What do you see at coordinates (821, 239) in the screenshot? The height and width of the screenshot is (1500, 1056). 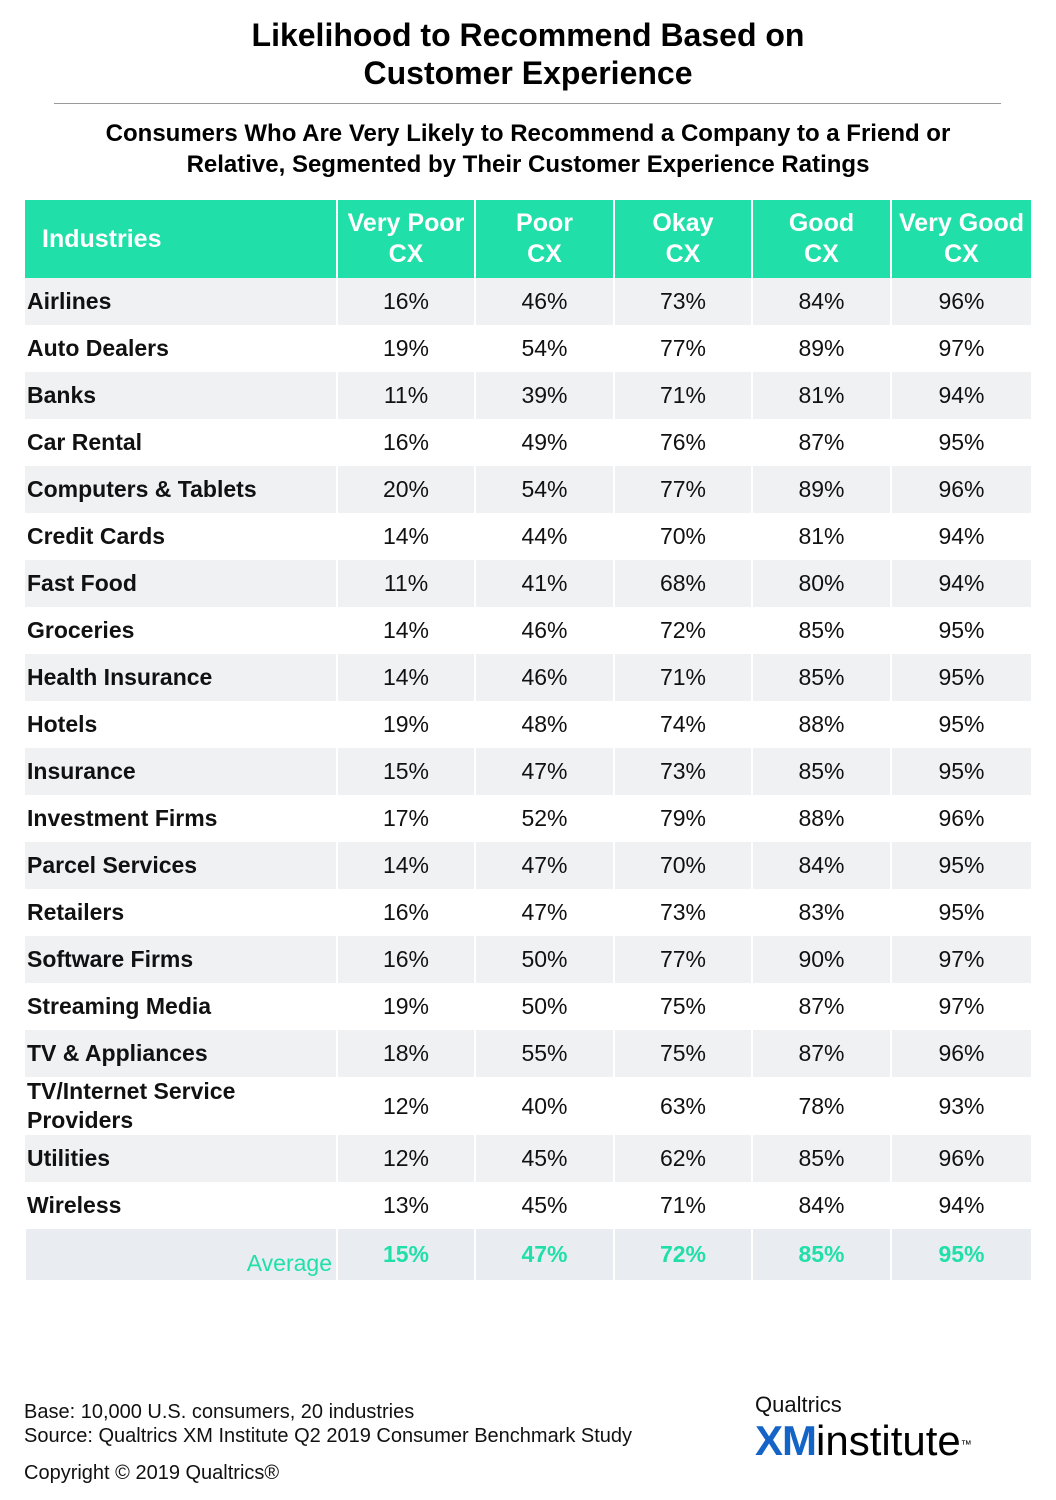 I see `header-cx-col-4: Good CX` at bounding box center [821, 239].